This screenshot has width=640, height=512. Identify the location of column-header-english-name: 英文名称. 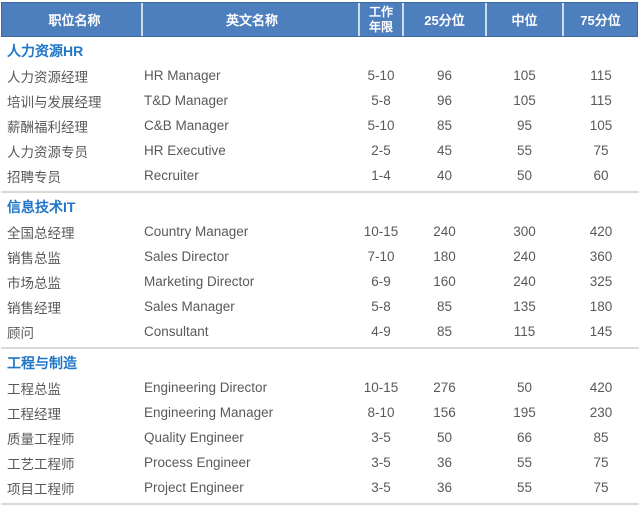
(249, 19).